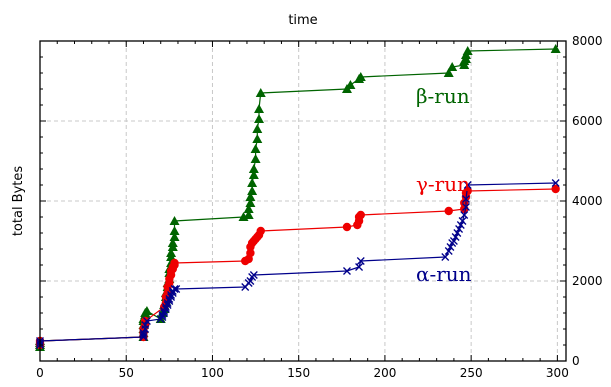 The image size is (611, 387). Describe the element at coordinates (471, 373) in the screenshot. I see `x-tick-label: 250` at that location.